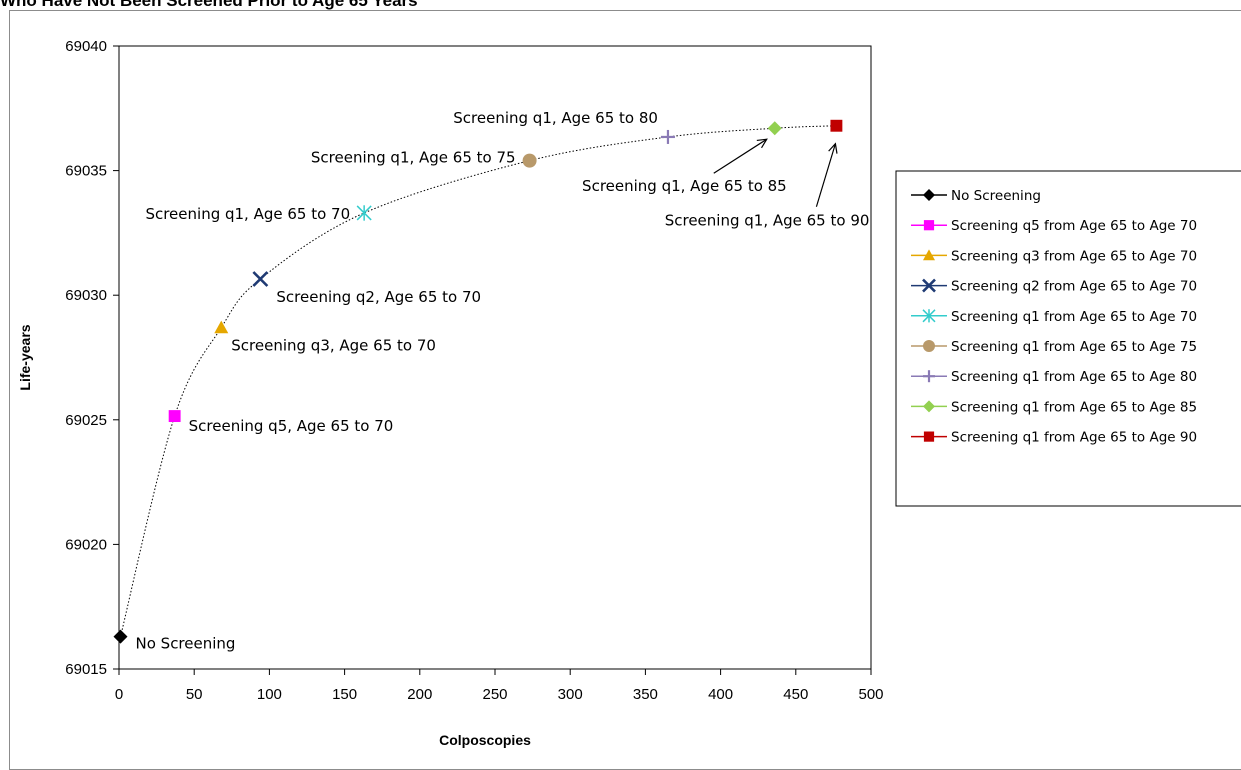 The height and width of the screenshot is (770, 1241). Describe the element at coordinates (86, 295) in the screenshot. I see `y-tick-label: 69030` at that location.